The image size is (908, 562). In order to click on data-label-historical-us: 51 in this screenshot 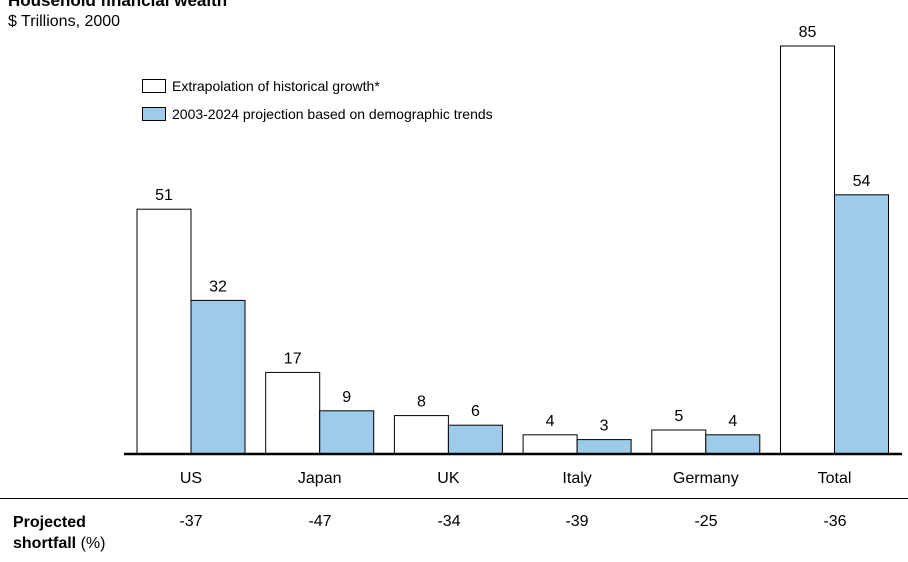, I will do `click(164, 195)`.